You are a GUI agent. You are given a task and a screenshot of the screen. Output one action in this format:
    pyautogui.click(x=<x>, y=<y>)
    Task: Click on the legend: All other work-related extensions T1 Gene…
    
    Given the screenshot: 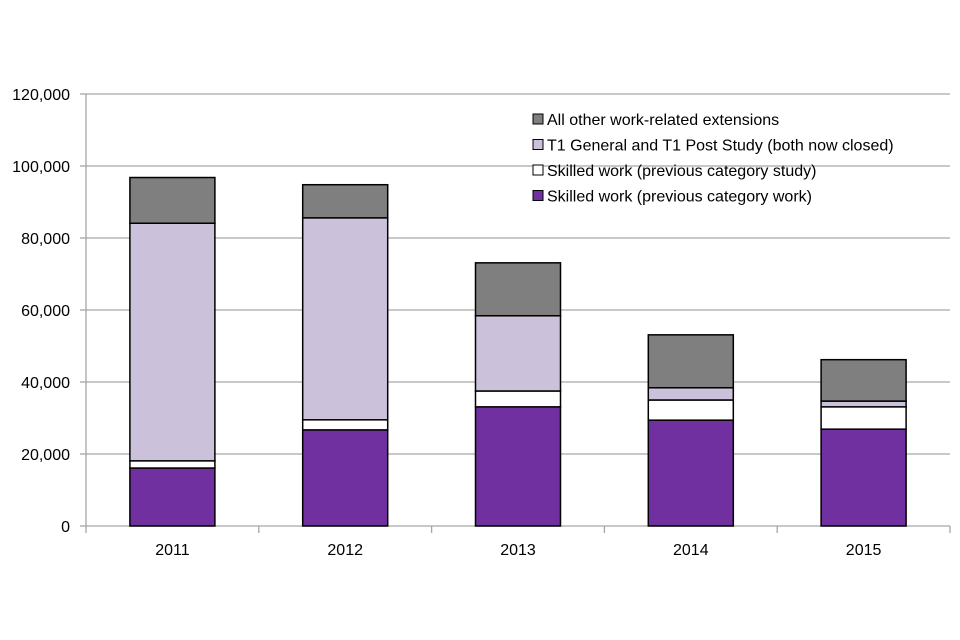 What is the action you would take?
    pyautogui.click(x=713, y=159)
    